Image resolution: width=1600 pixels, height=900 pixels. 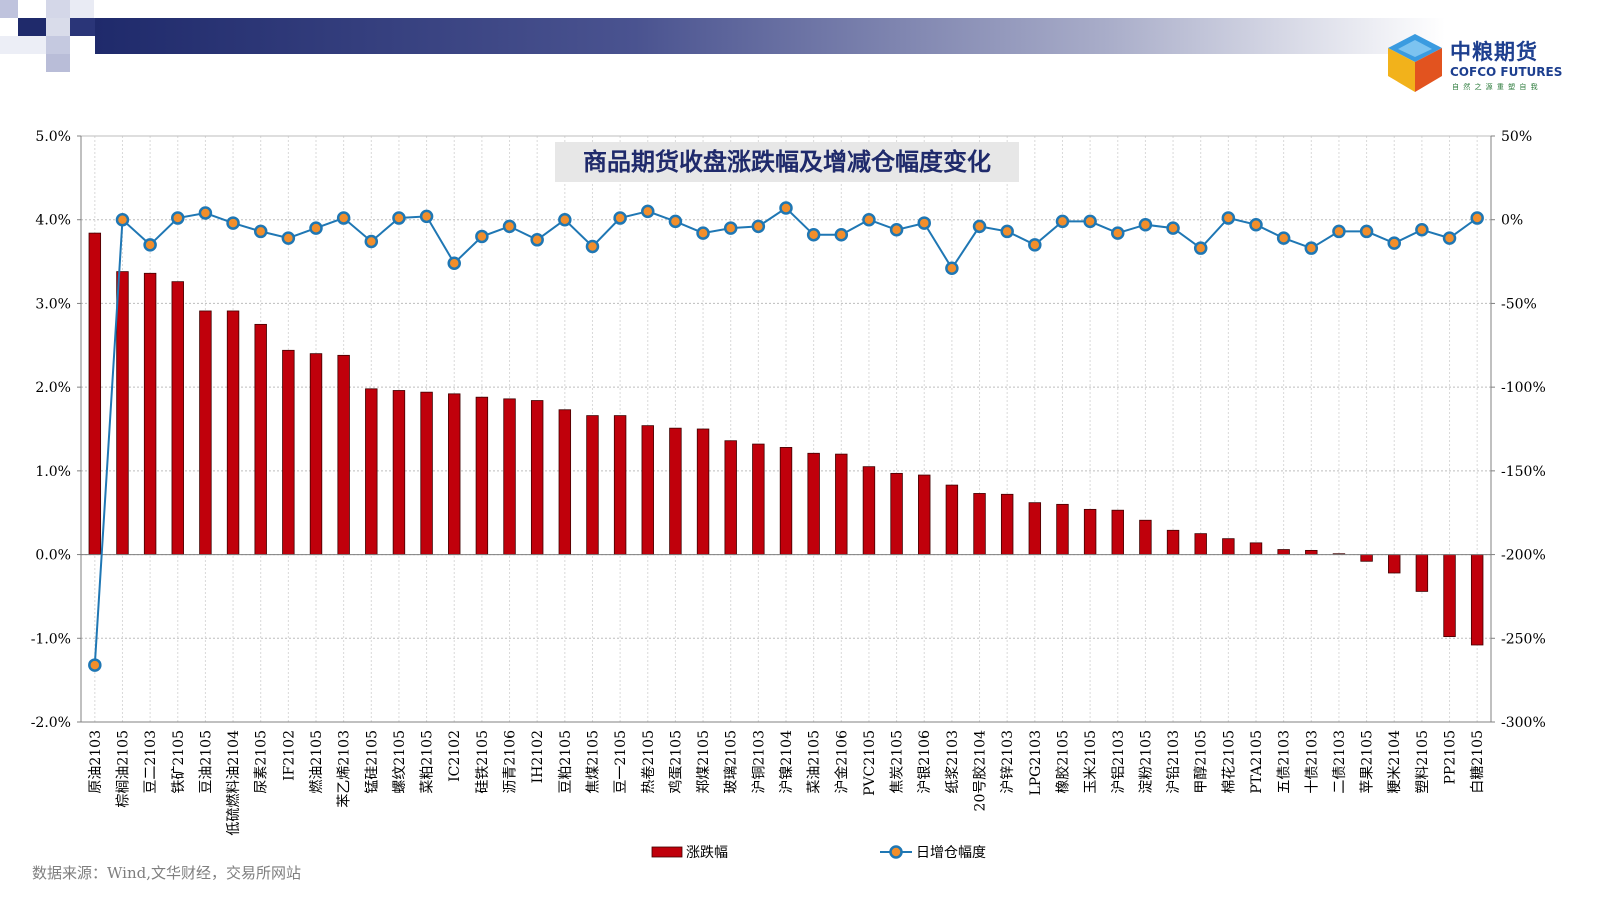 I want to click on right-axis-tick-label: -300%, so click(x=1523, y=723).